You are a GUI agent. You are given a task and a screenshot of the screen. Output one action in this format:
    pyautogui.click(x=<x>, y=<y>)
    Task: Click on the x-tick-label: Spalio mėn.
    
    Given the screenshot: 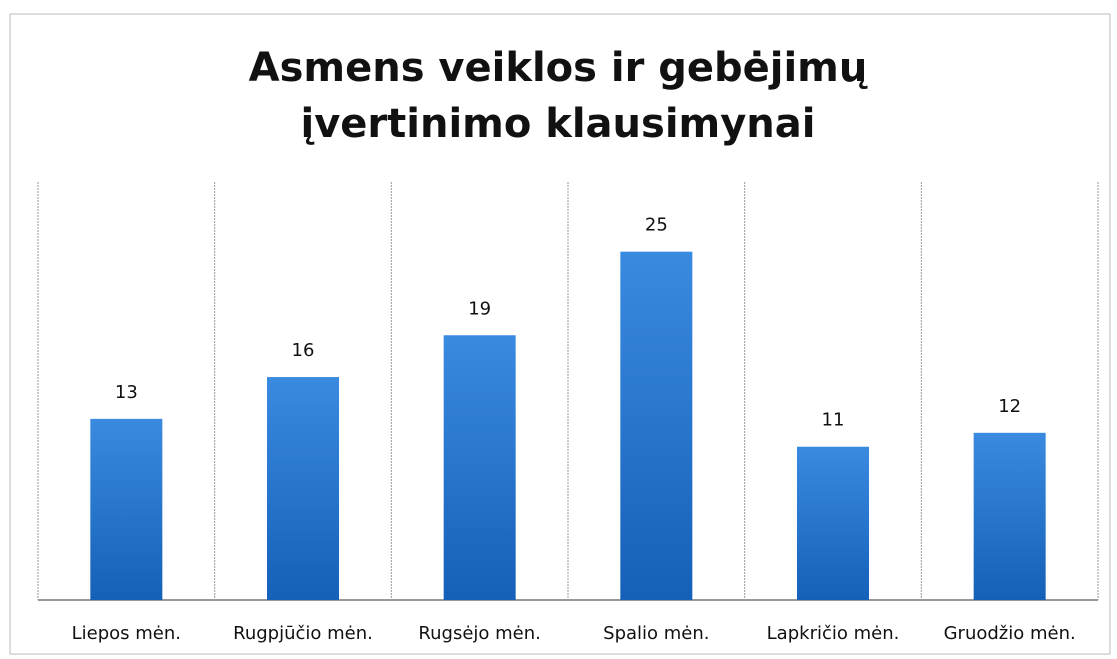 What is the action you would take?
    pyautogui.click(x=656, y=633)
    